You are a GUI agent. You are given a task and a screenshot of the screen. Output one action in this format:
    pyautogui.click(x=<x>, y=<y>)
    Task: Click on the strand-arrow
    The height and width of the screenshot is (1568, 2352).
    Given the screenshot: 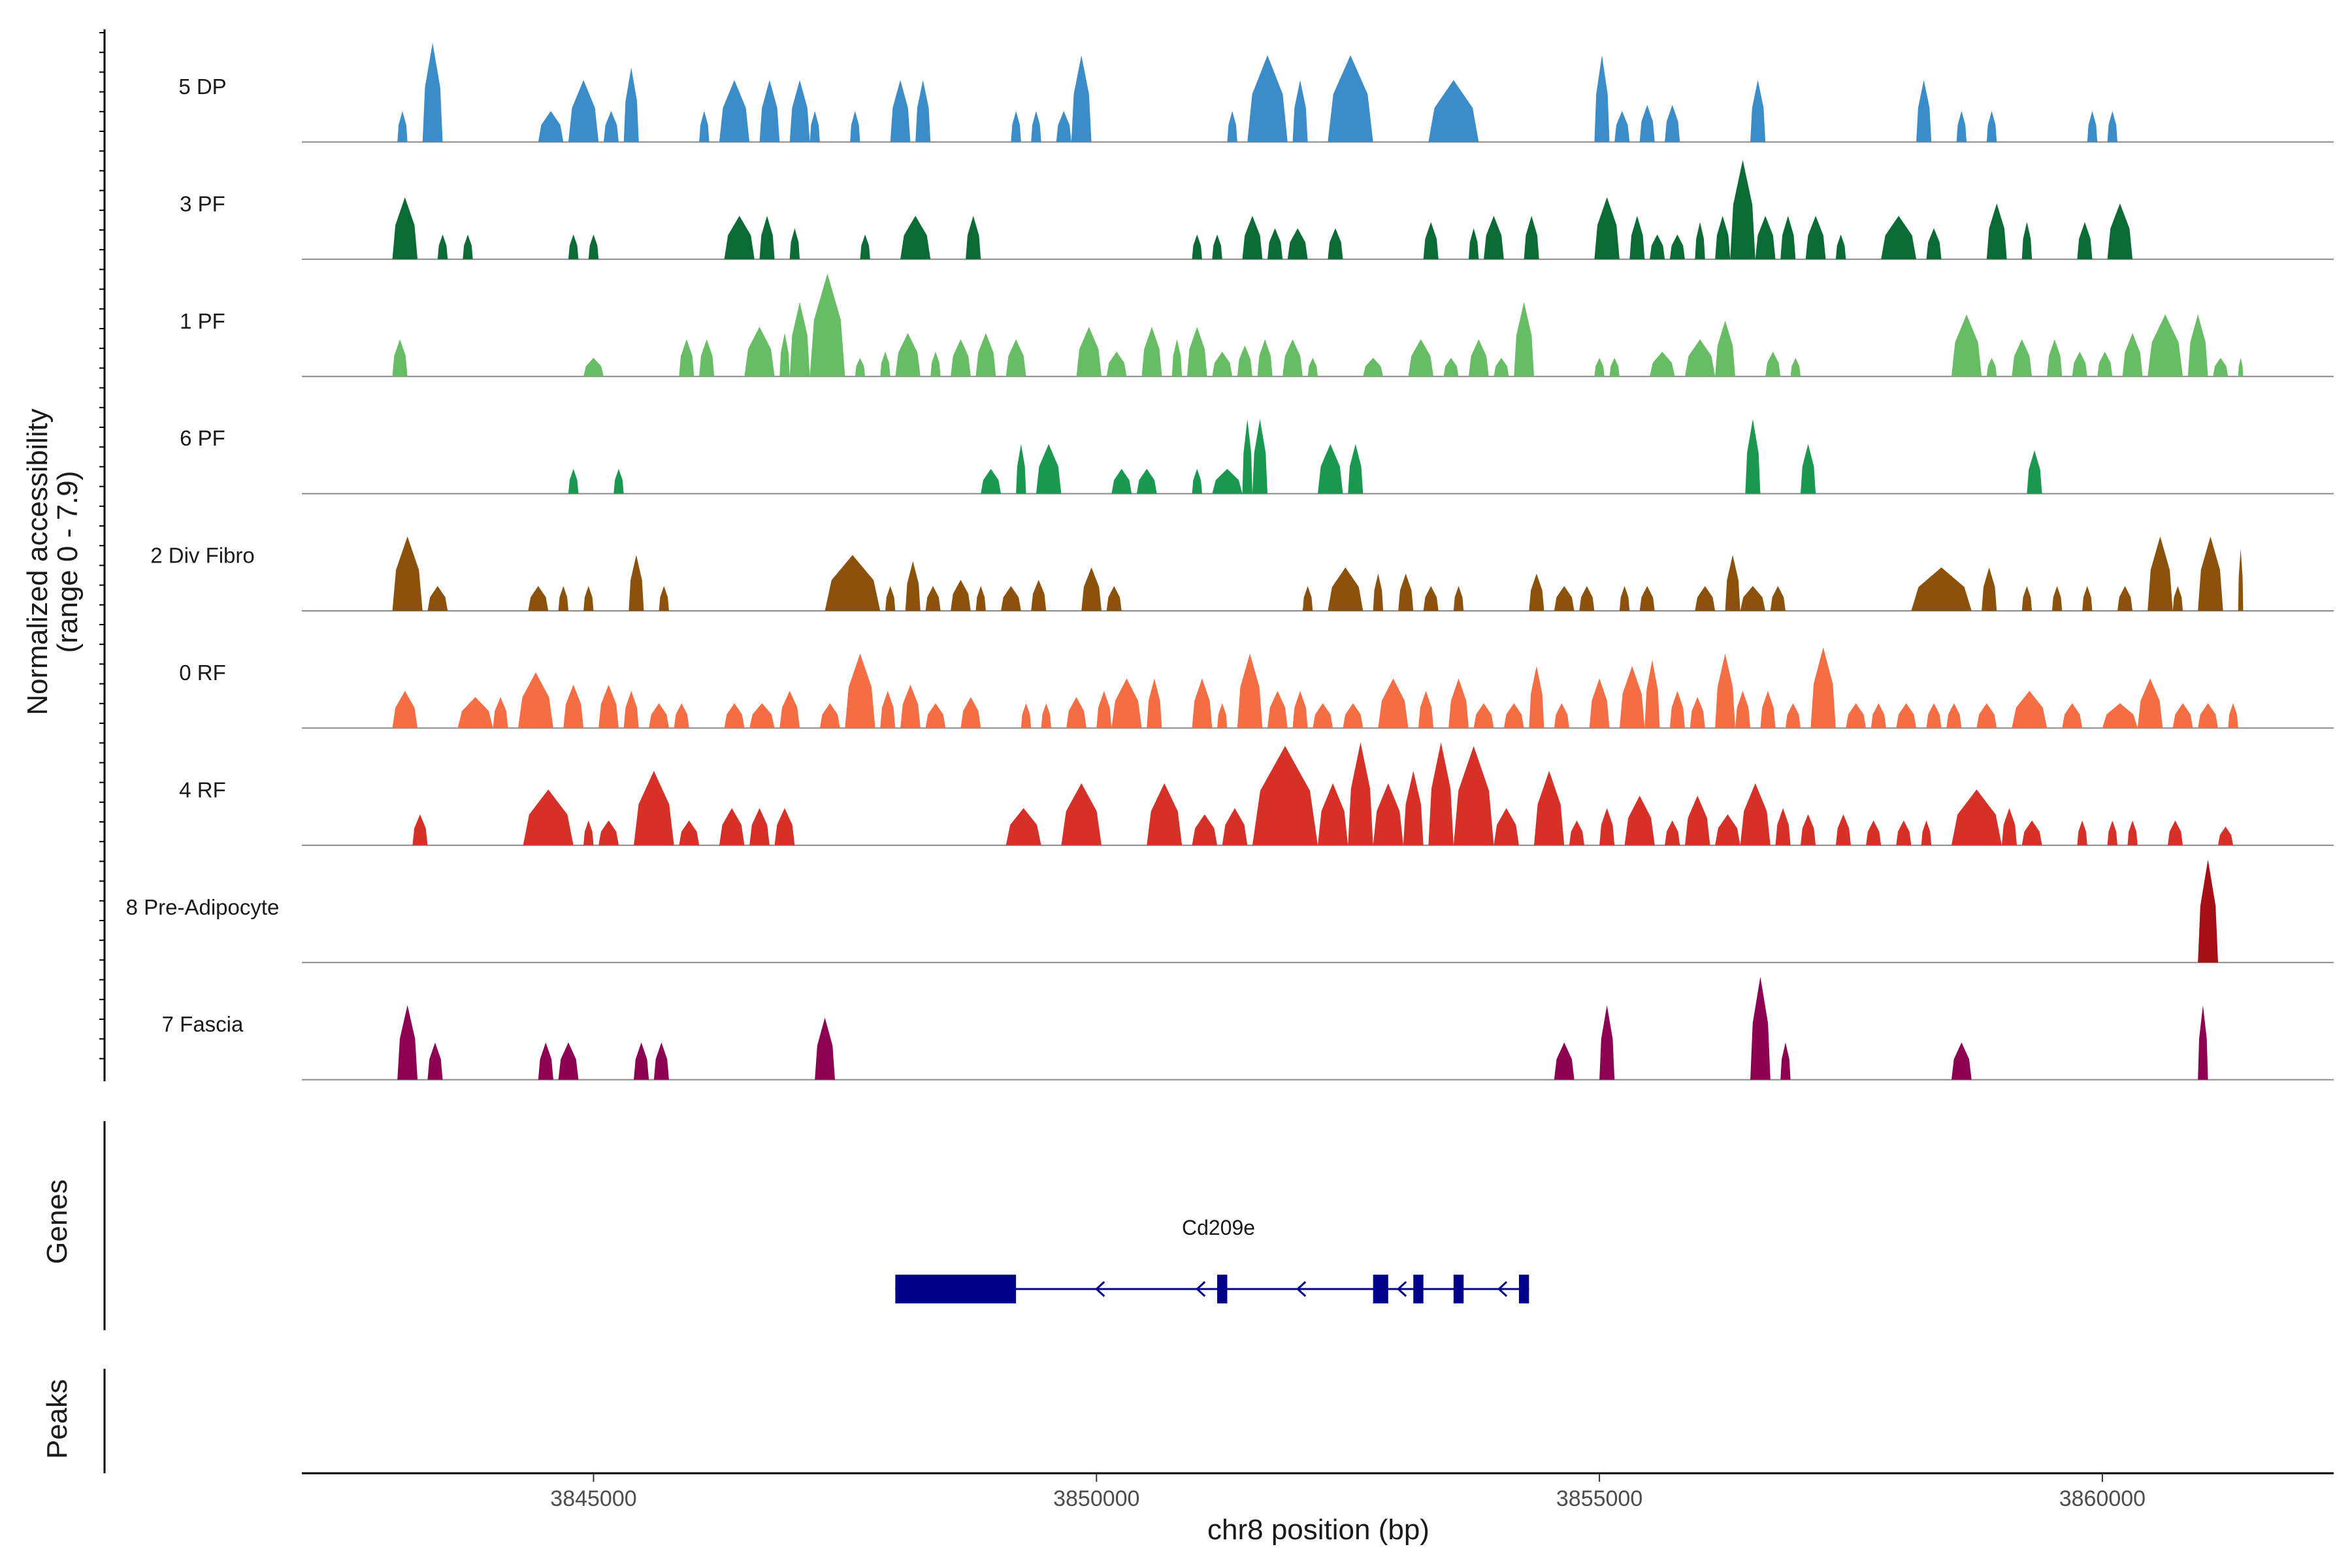 What is the action you would take?
    pyautogui.click(x=1502, y=1289)
    